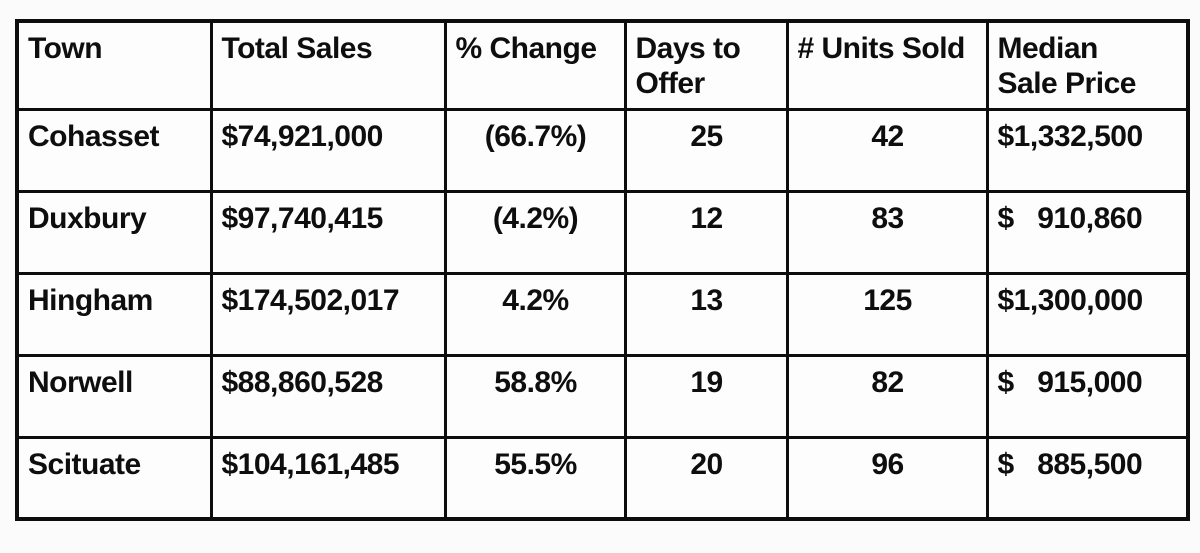 This screenshot has width=1200, height=553. I want to click on header-cell-town: Town, so click(114, 65).